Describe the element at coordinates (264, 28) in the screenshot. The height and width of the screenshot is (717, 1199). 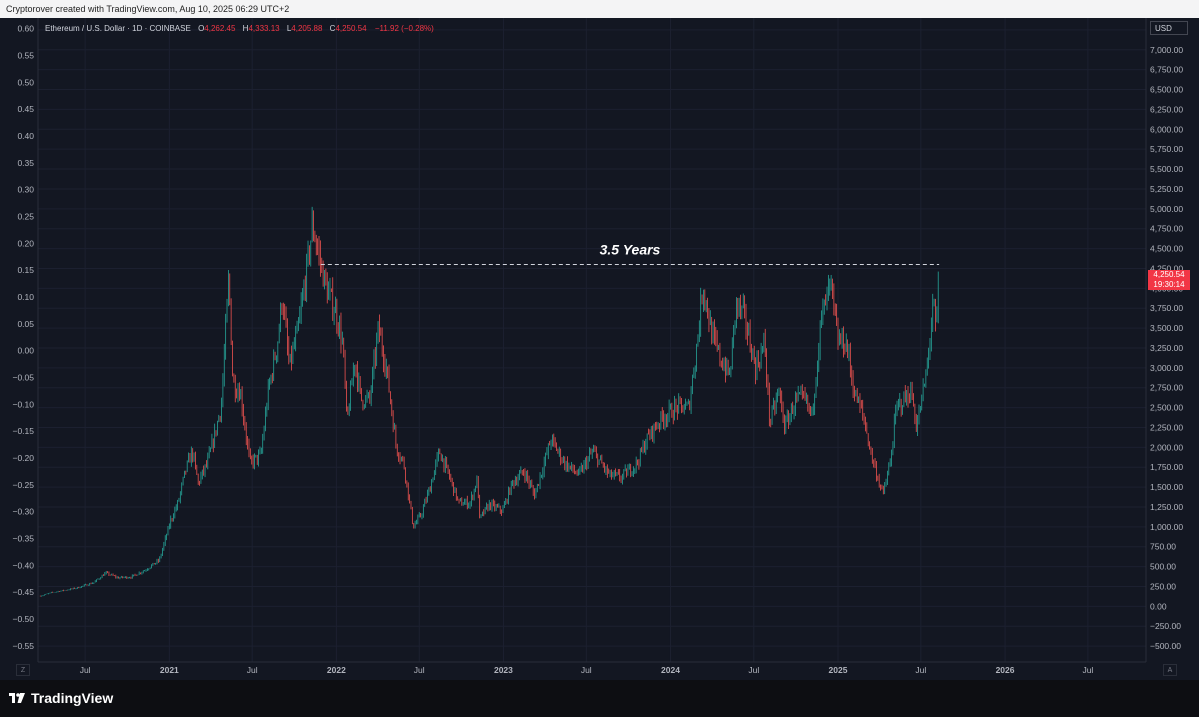
I see `high-value: 4,333.13` at that location.